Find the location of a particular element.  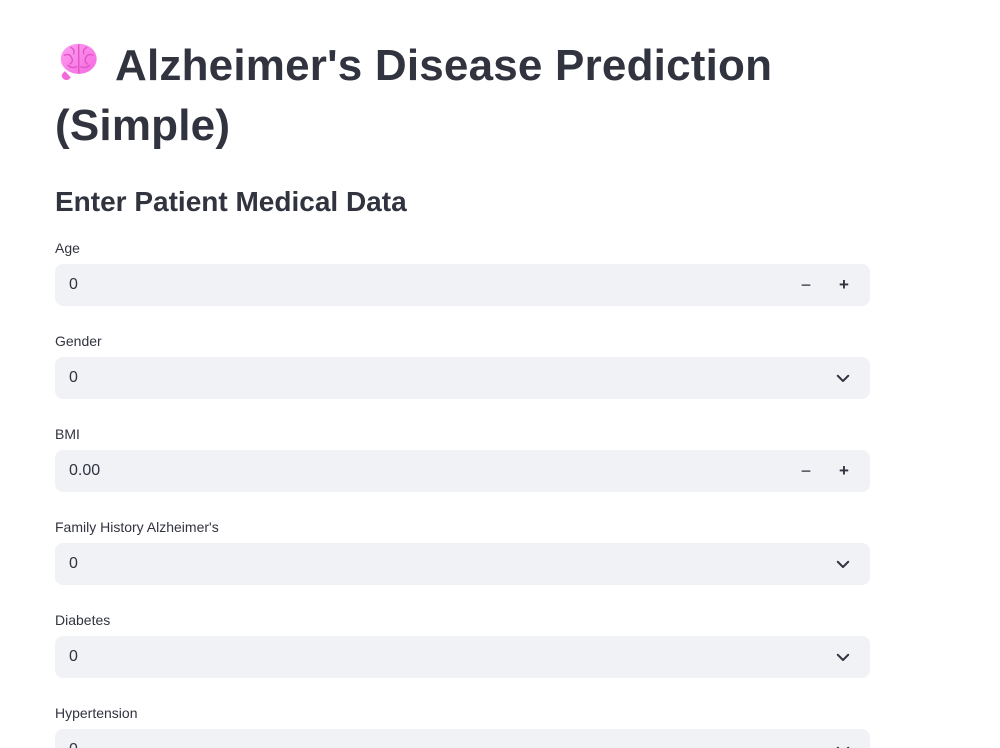

field-label: Gender is located at coordinates (78, 340).